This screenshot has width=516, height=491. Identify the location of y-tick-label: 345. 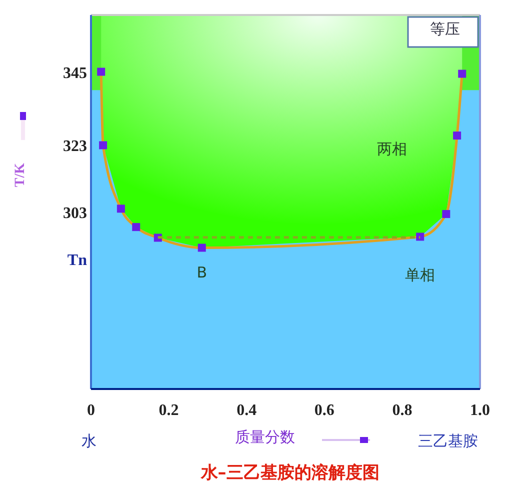
(75, 73).